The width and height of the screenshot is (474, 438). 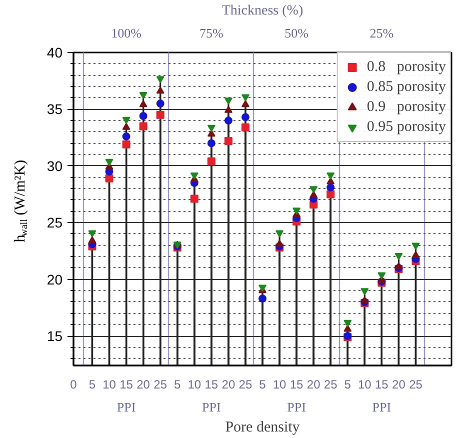 What do you see at coordinates (54, 336) in the screenshot?
I see `y-tick-label: 15` at bounding box center [54, 336].